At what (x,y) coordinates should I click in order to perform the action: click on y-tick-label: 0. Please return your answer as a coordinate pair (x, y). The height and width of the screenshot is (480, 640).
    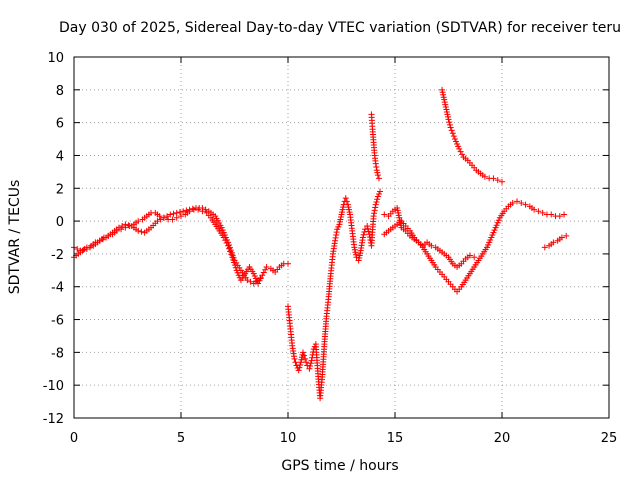
    Looking at the image, I should click on (60, 222).